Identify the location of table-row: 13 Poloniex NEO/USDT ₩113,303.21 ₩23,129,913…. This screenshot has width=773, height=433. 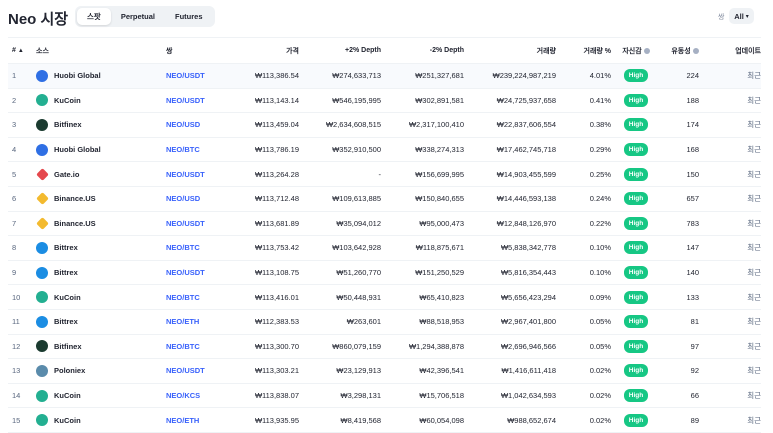
(384, 371).